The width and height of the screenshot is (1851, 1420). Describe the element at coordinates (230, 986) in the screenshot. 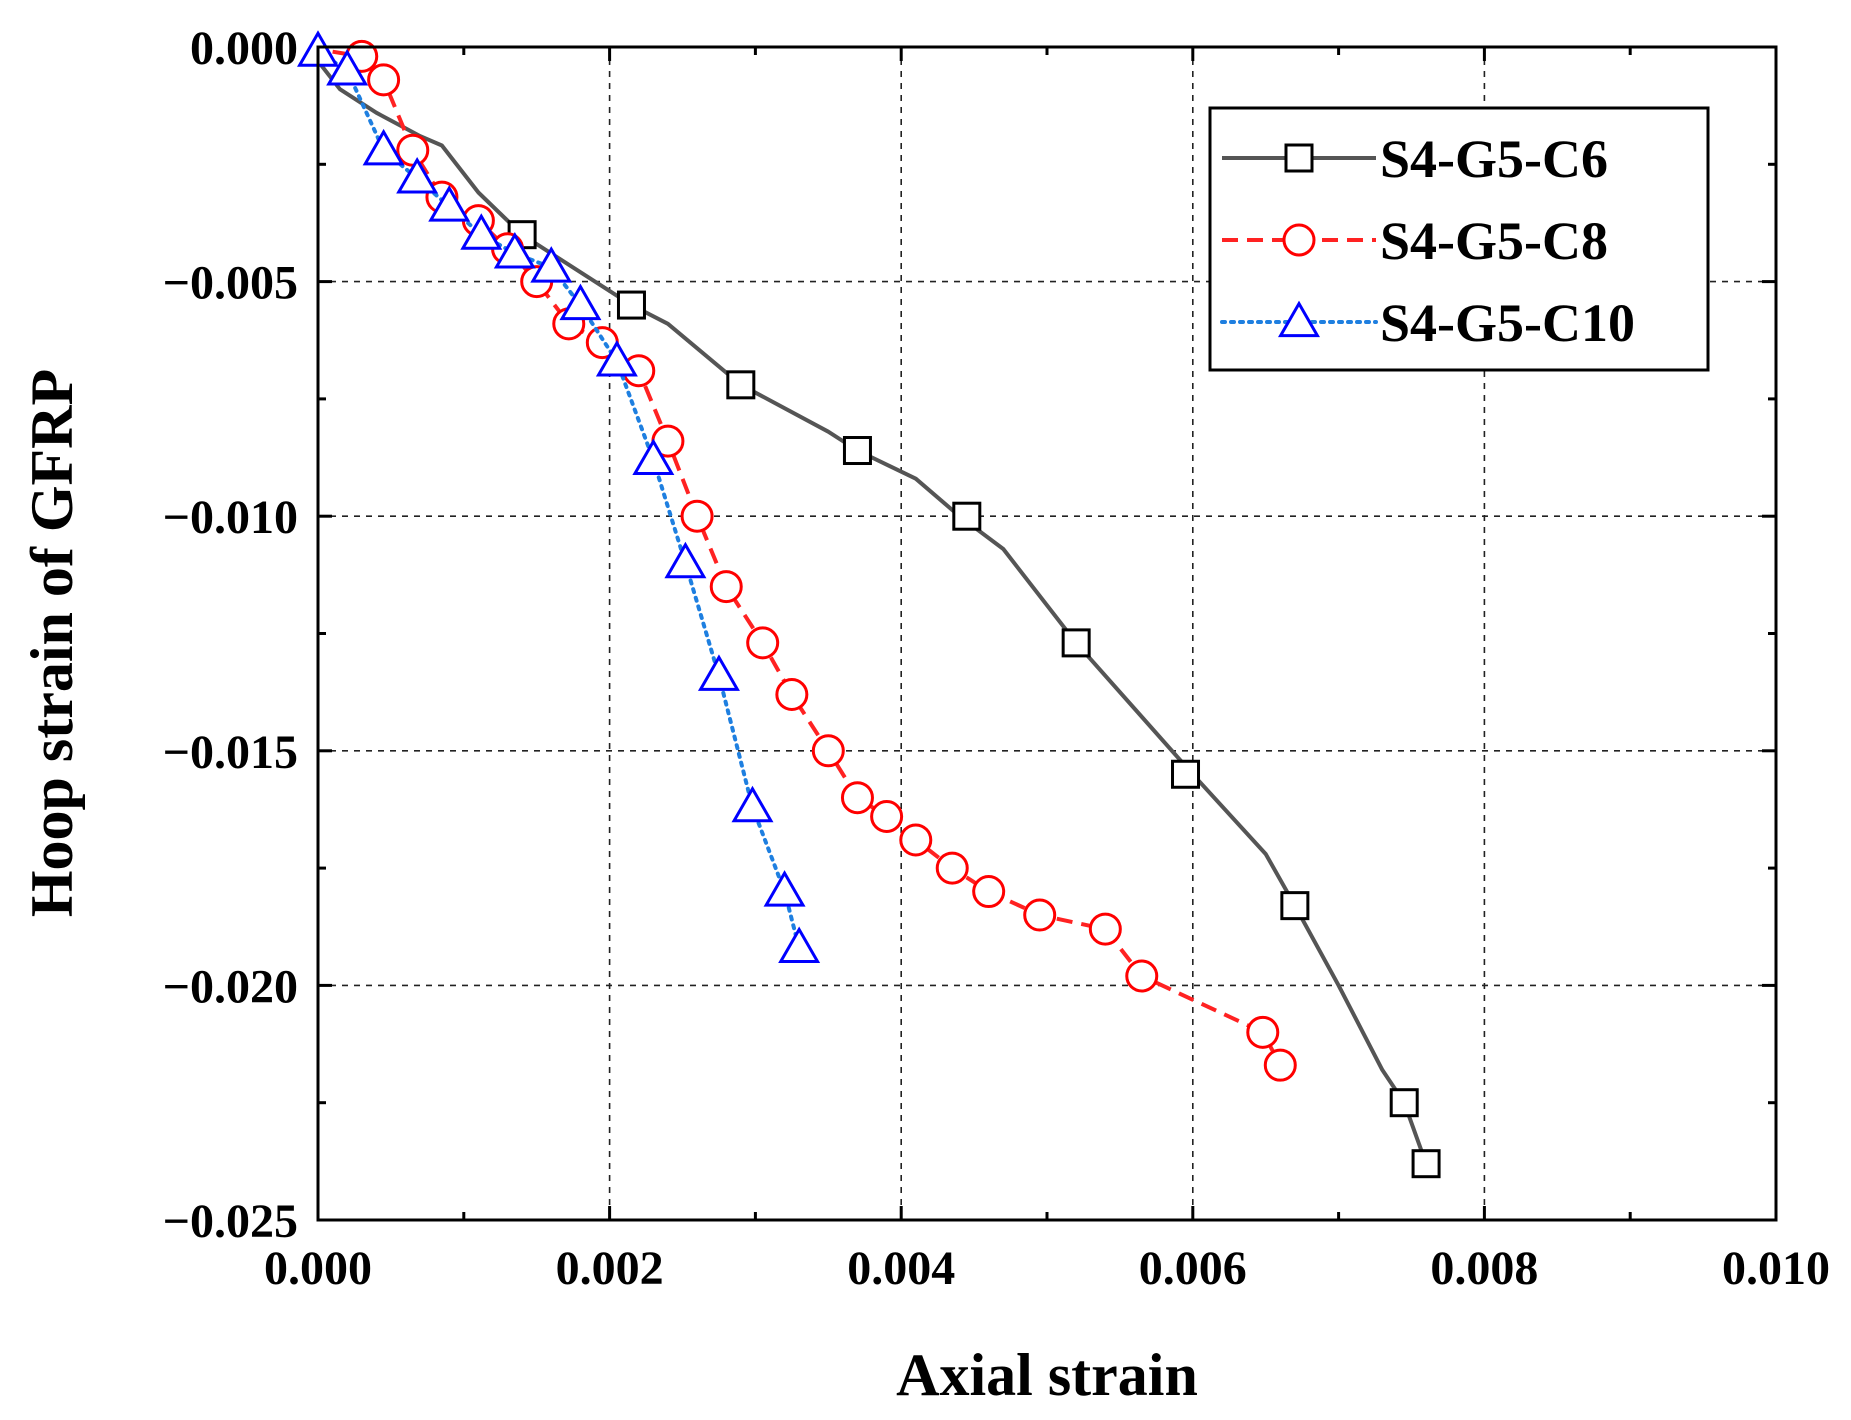

I see `y-tick-label: −0.020` at that location.